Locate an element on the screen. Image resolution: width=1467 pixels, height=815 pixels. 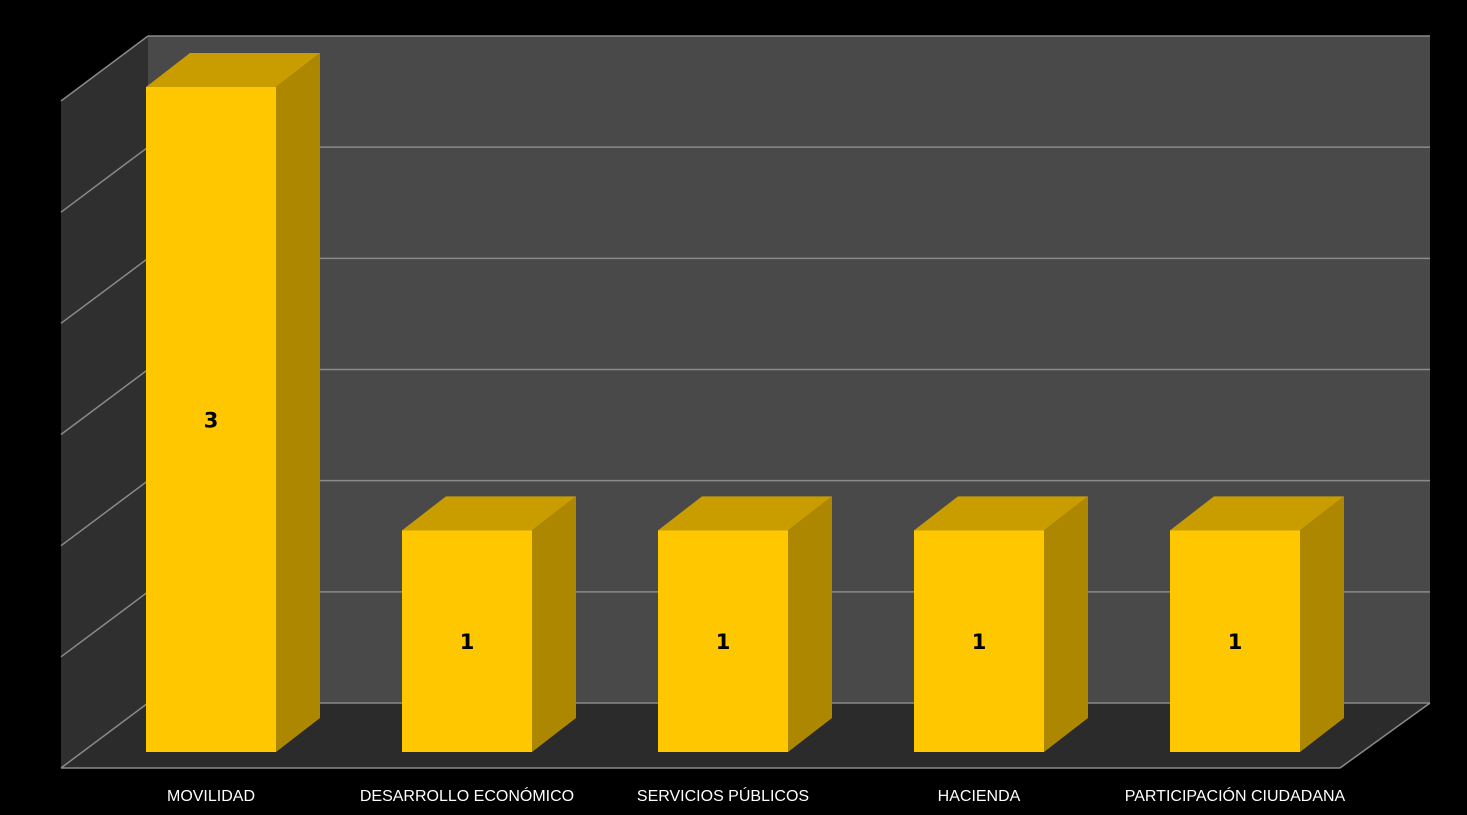
floor-edge is located at coordinates (1385, 735).